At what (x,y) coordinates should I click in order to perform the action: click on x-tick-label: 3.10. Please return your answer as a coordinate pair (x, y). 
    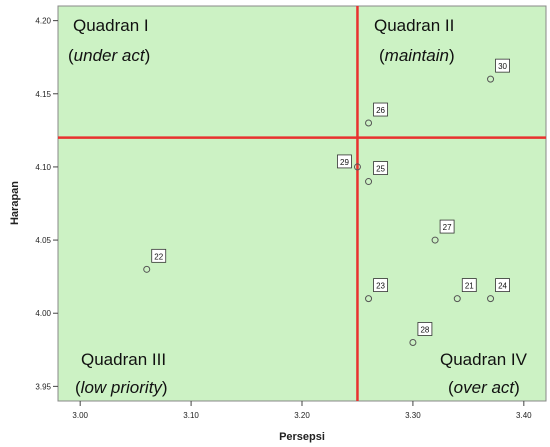
    Looking at the image, I should click on (191, 415).